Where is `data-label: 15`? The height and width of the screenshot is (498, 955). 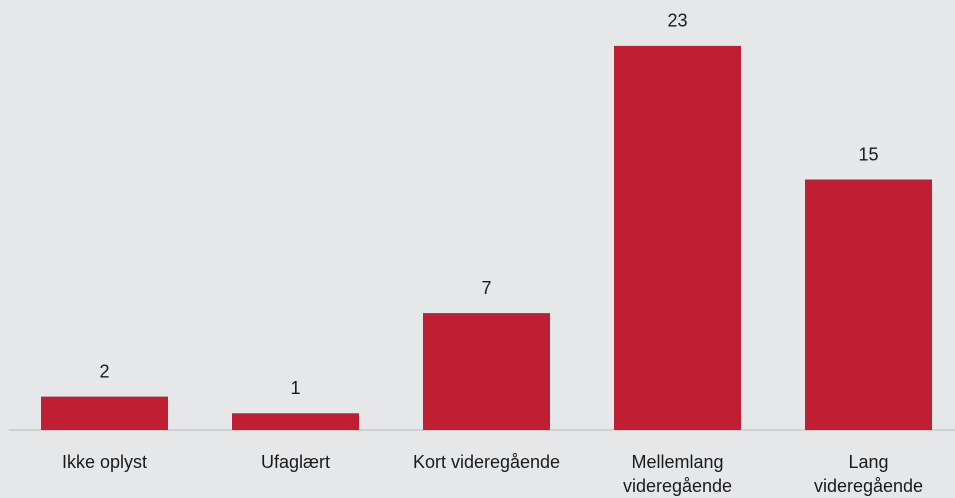 data-label: 15 is located at coordinates (868, 154).